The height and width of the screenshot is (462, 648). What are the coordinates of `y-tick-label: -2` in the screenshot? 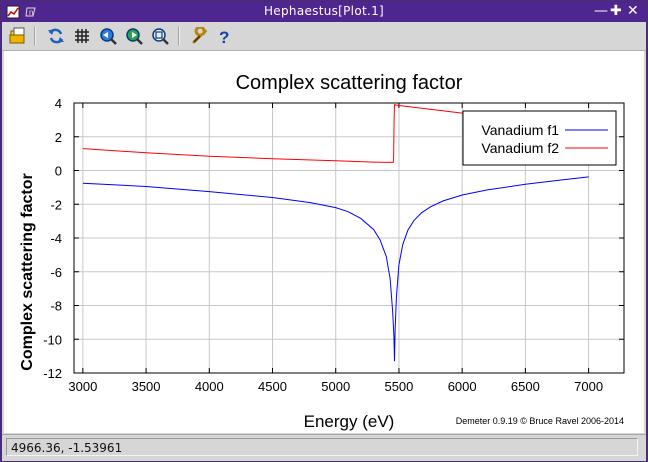 It's located at (56, 204).